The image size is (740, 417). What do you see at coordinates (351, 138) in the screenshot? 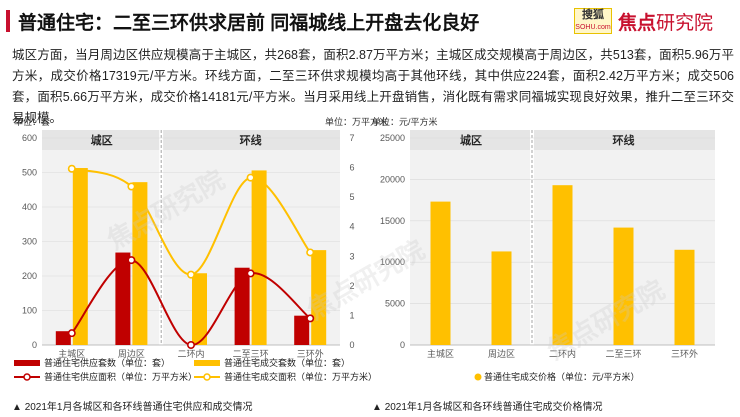
I see `y-tick-label-right: 7` at bounding box center [351, 138].